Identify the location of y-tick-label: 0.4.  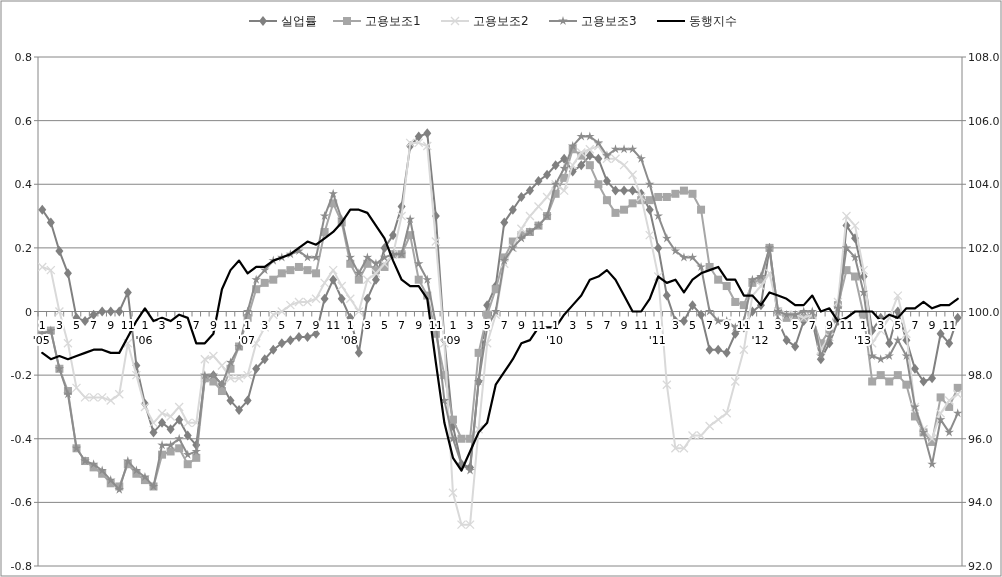
(23, 185).